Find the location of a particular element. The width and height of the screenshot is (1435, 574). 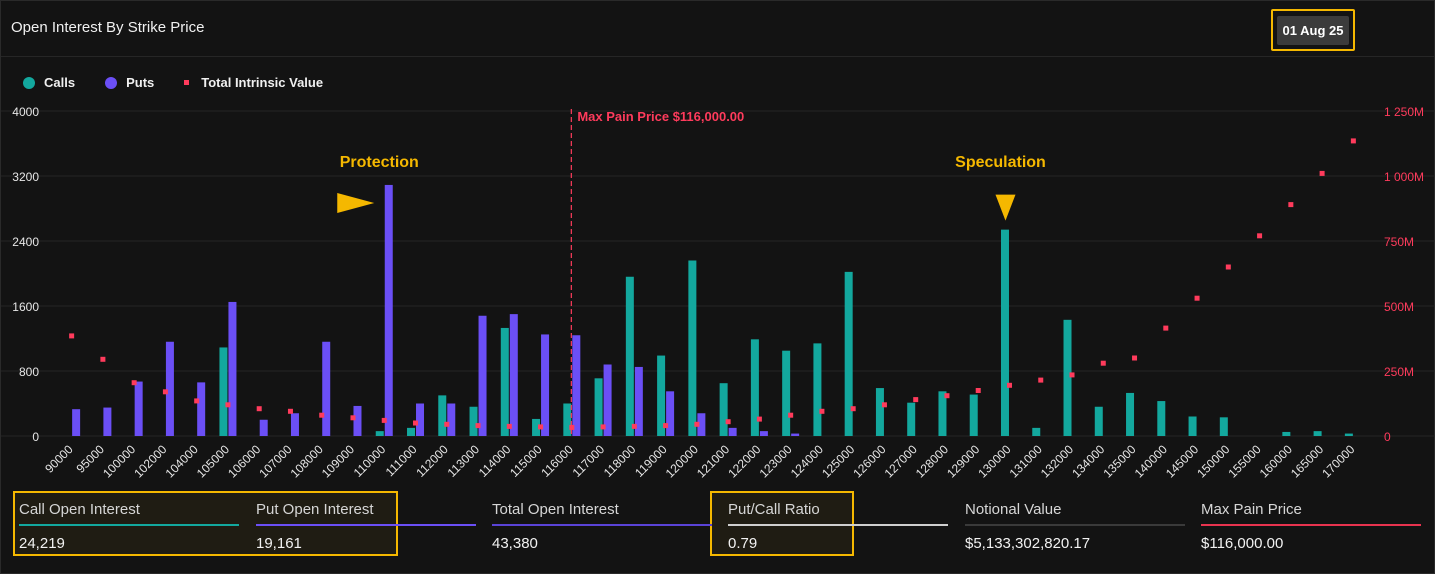

stat-put-oi: Put Open Interest 19,161 is located at coordinates (366, 521).